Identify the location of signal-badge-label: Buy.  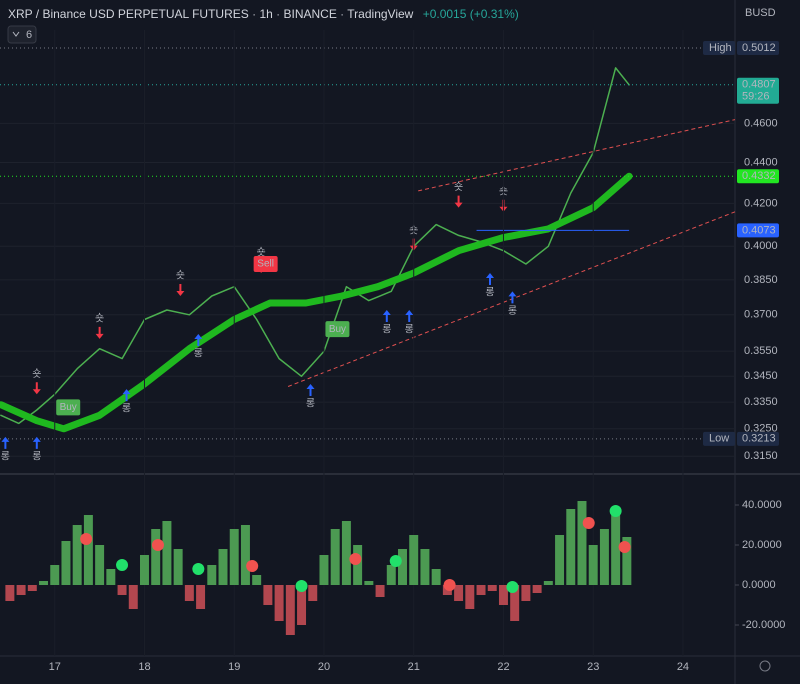
(337, 329).